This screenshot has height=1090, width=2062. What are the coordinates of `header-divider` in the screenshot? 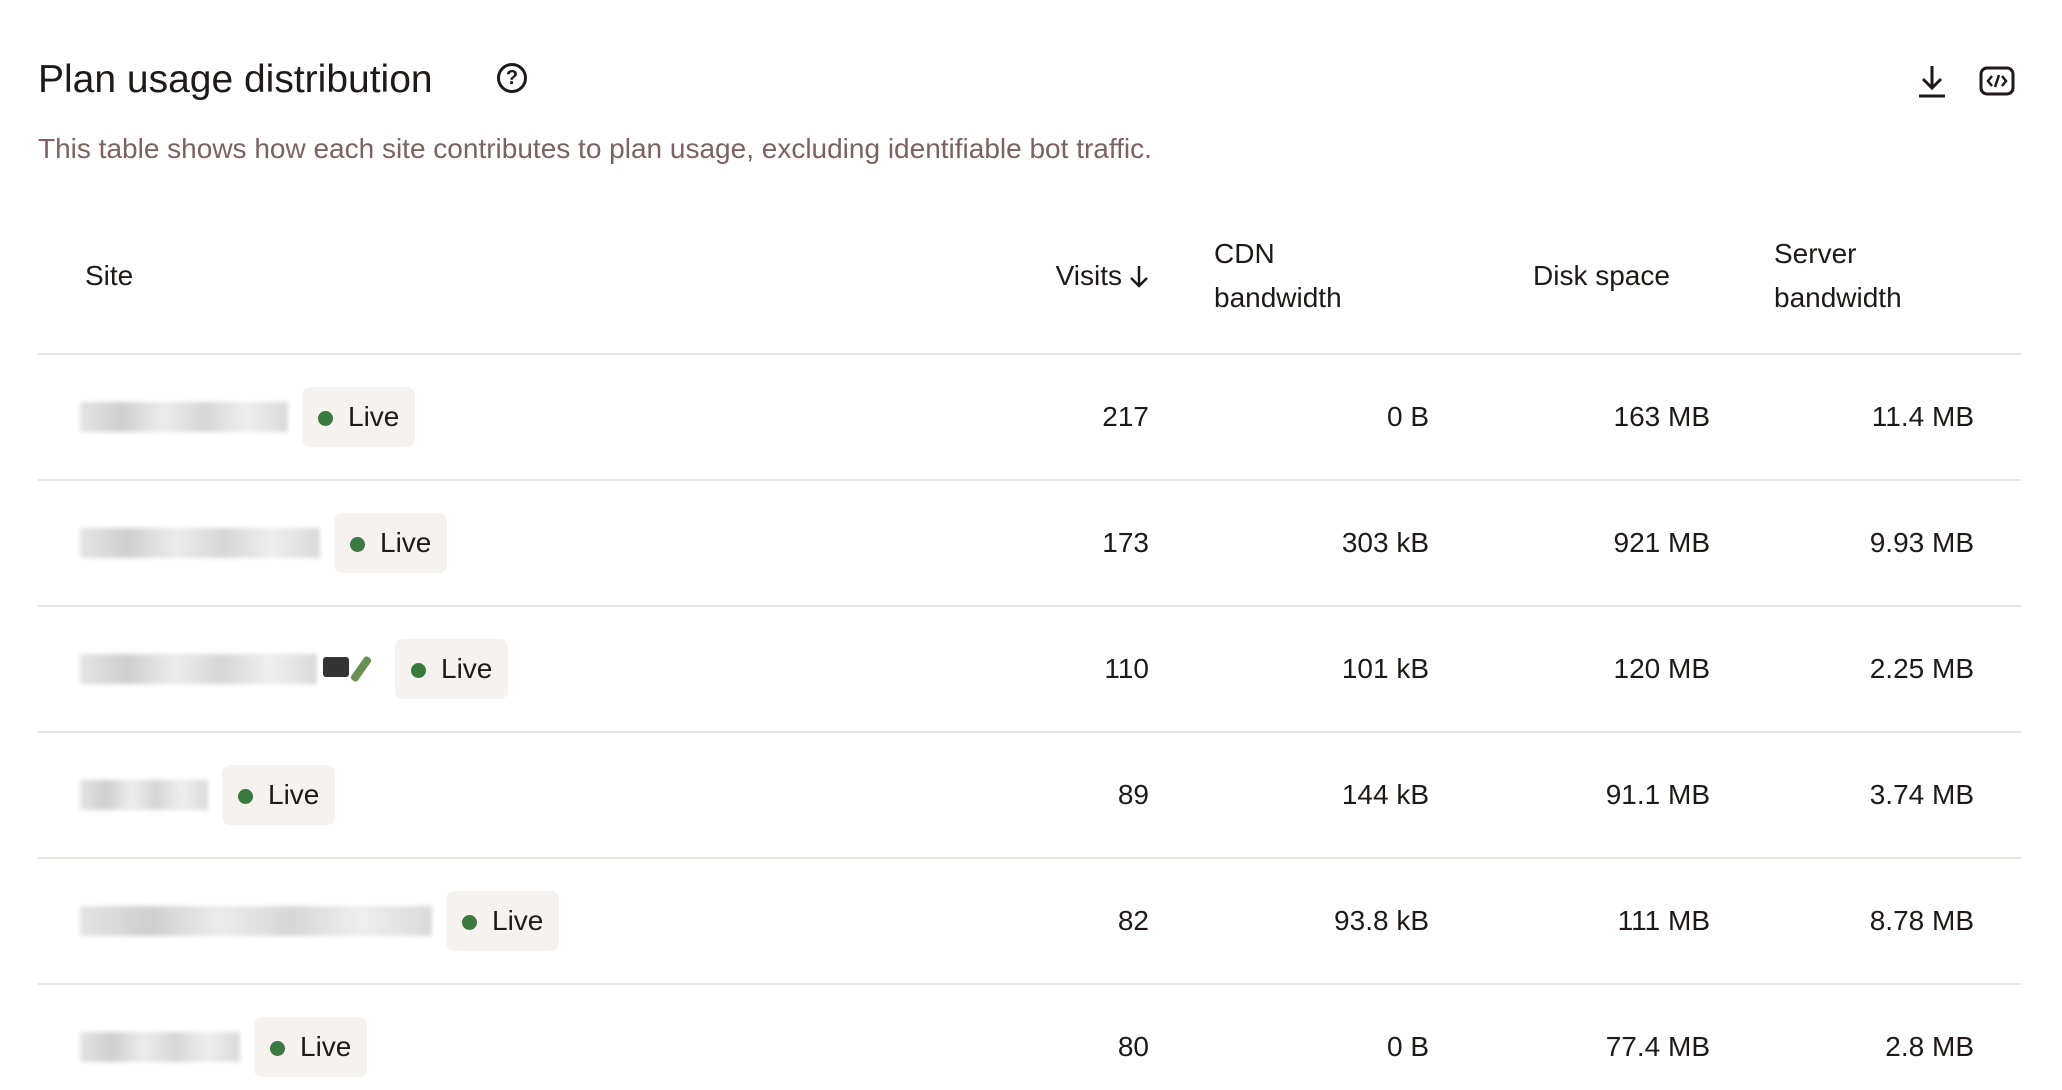 It's located at (1029, 354).